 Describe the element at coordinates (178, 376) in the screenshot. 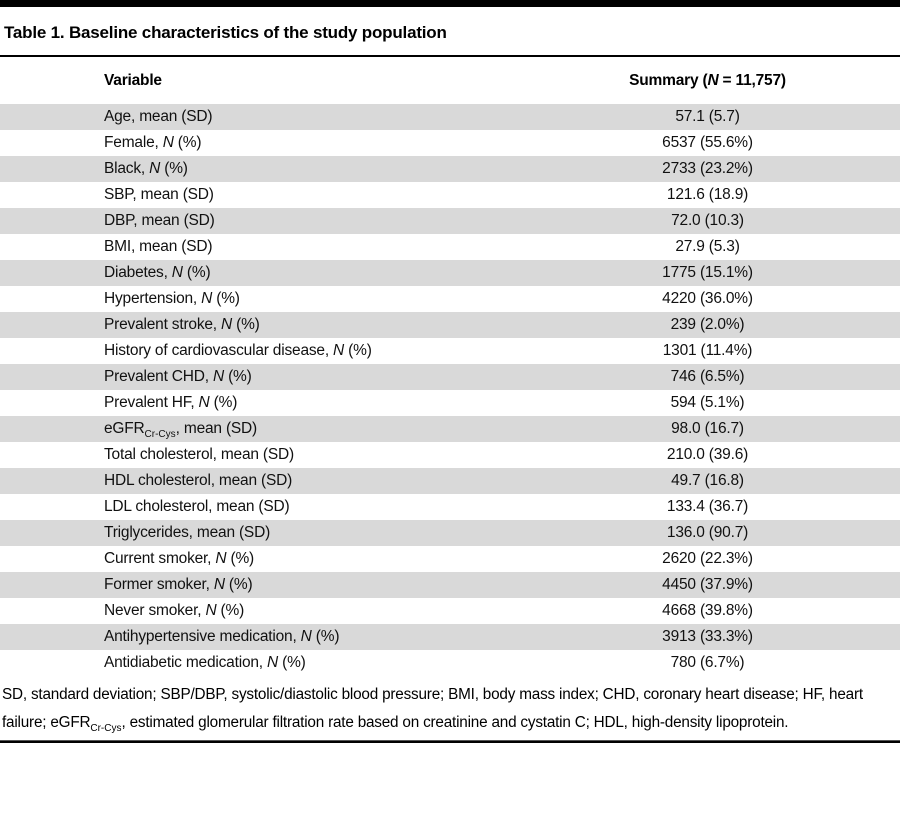

I see `variable-cell: Prevalent CHD, N (%)` at that location.